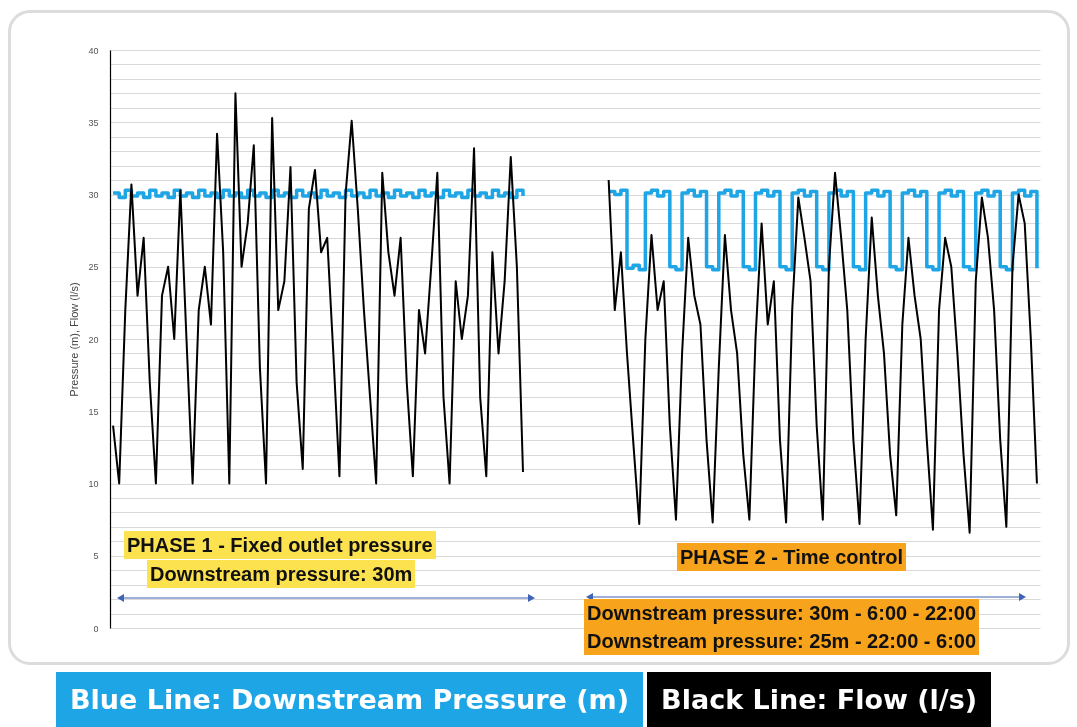  Describe the element at coordinates (93, 195) in the screenshot. I see `y-tick-label: 30` at that location.